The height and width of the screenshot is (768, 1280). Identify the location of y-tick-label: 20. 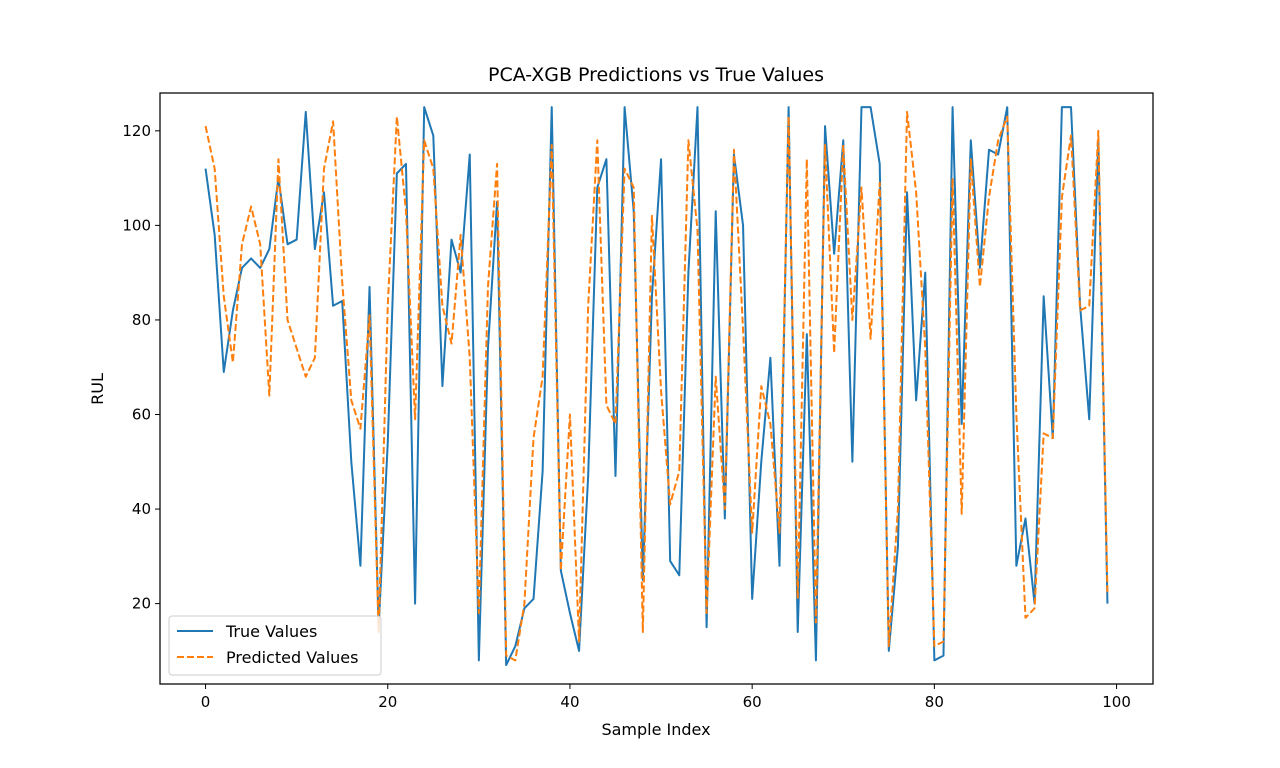
(141, 604).